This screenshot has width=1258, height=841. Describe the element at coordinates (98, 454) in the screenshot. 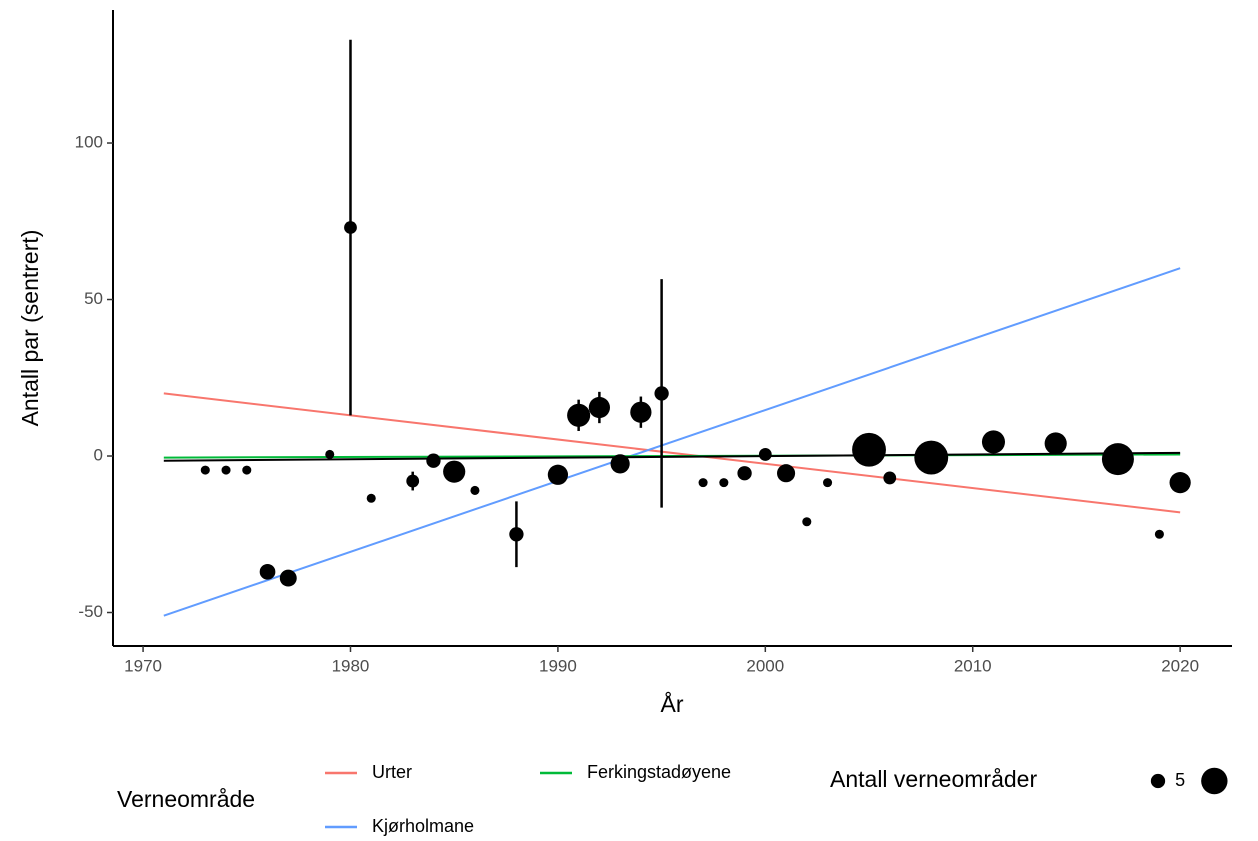

I see `y-tick-label: 0` at that location.